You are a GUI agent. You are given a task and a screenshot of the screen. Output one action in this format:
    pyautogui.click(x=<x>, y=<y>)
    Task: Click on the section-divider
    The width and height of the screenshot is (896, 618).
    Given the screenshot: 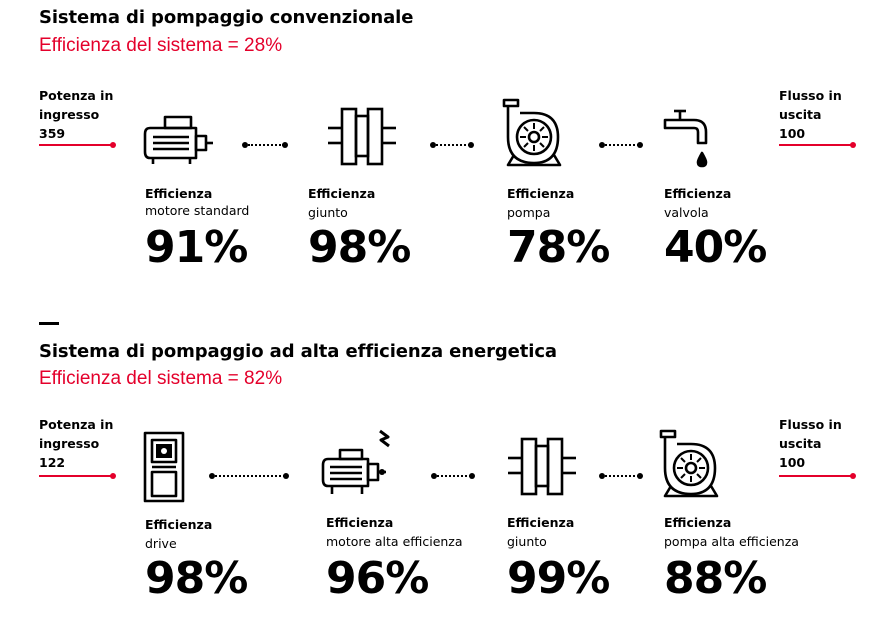 What is the action you would take?
    pyautogui.click(x=49, y=323)
    